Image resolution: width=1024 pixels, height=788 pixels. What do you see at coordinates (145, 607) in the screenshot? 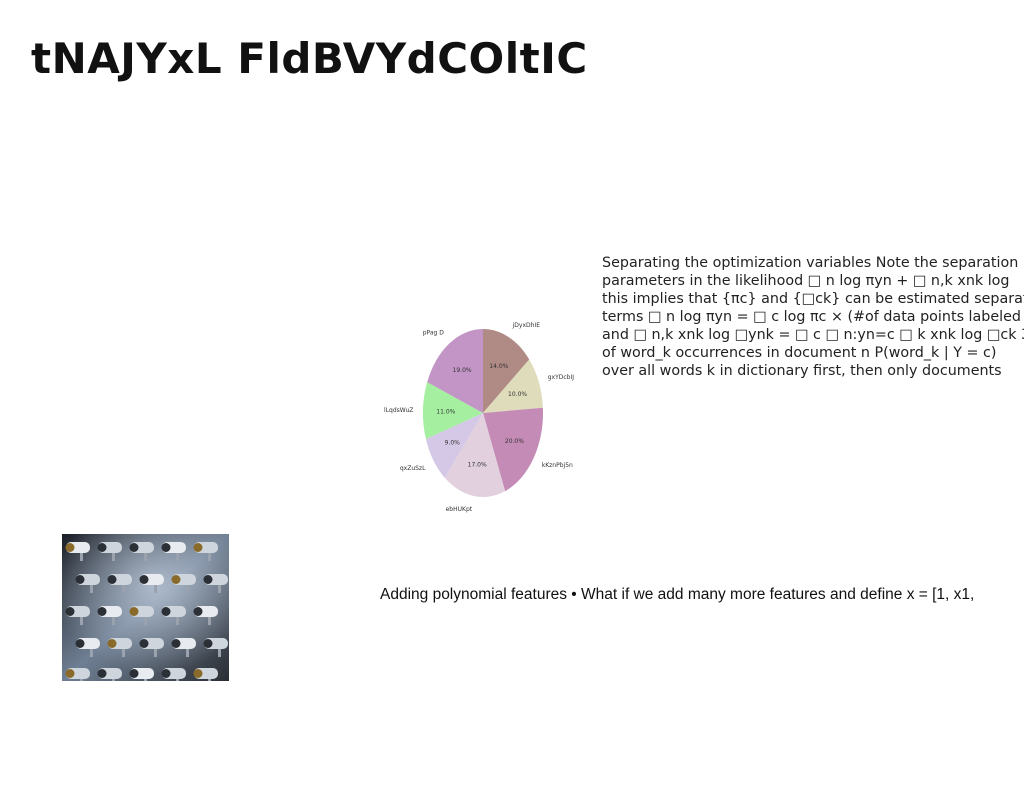
I see `security-cameras-photo` at bounding box center [145, 607].